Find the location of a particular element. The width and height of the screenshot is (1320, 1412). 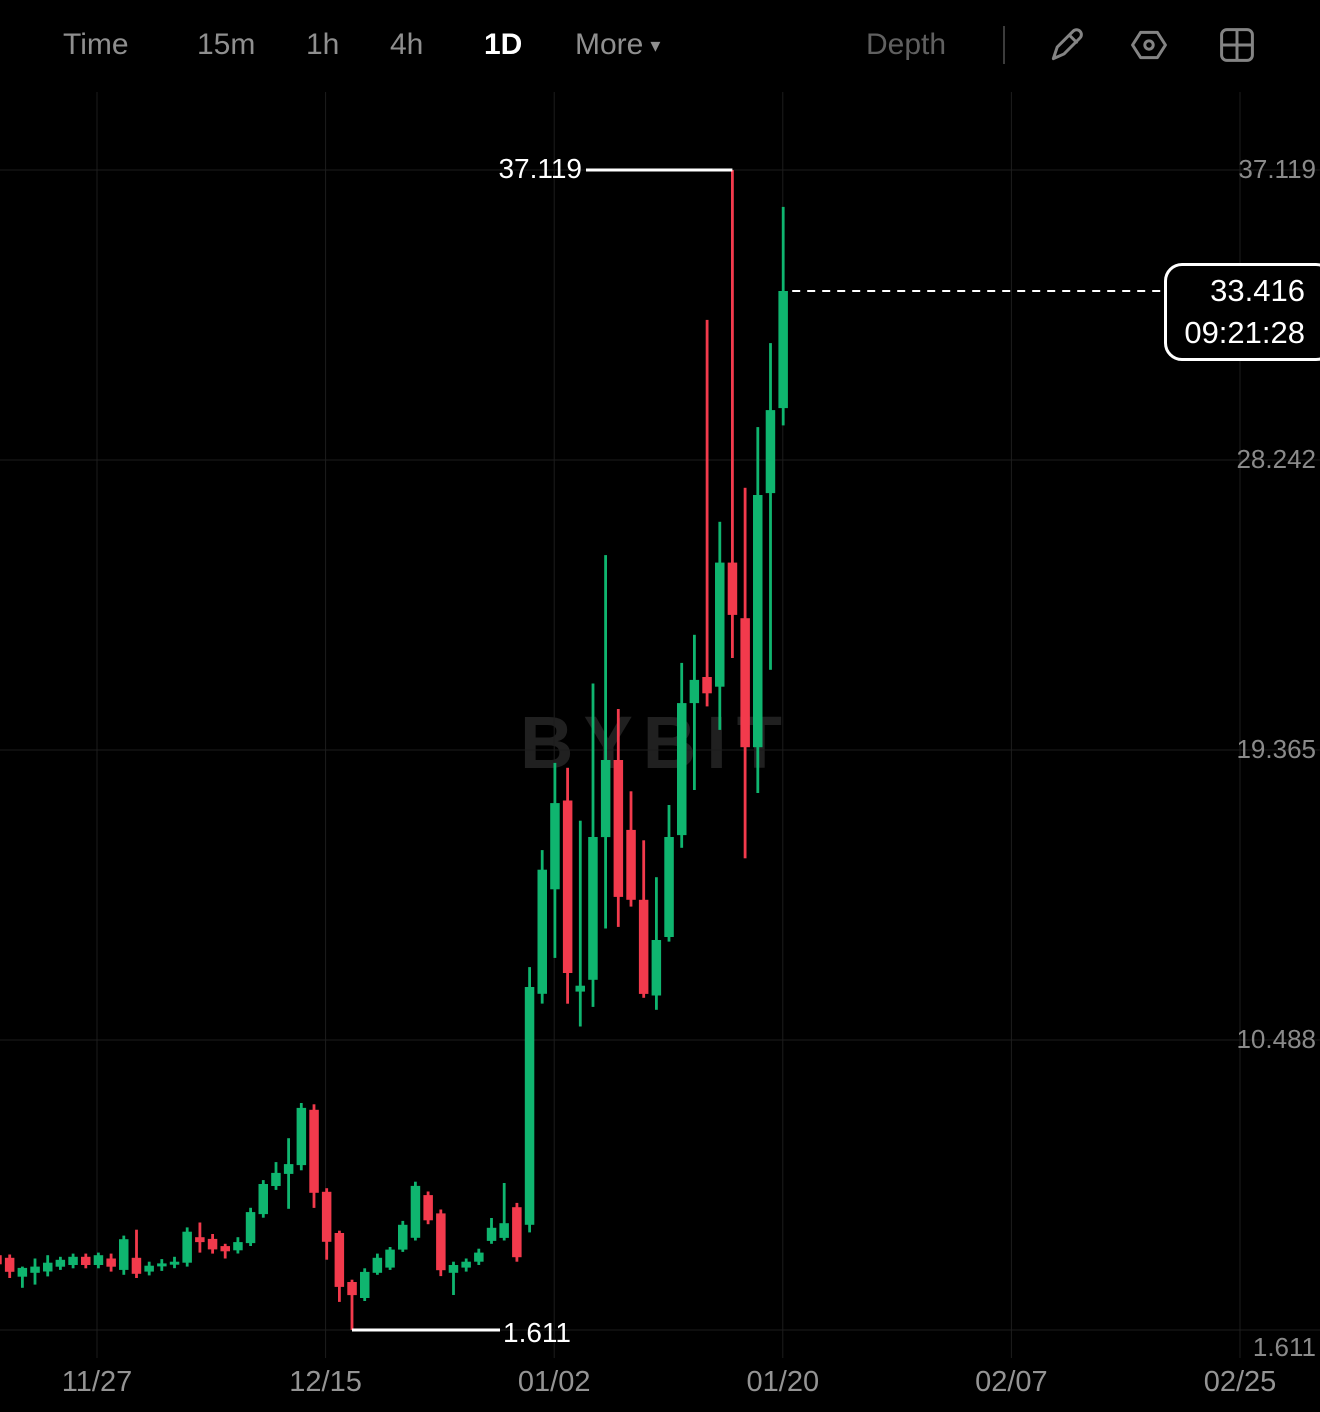

tab-4h: 4h is located at coordinates (407, 44).